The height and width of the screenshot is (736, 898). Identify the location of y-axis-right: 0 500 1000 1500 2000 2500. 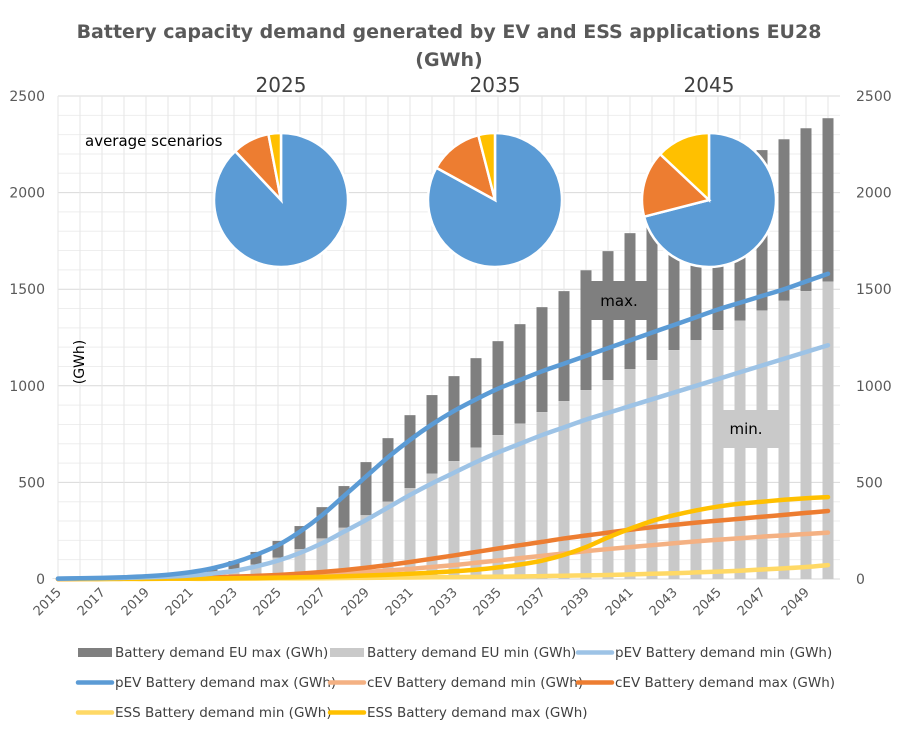
(874, 338).